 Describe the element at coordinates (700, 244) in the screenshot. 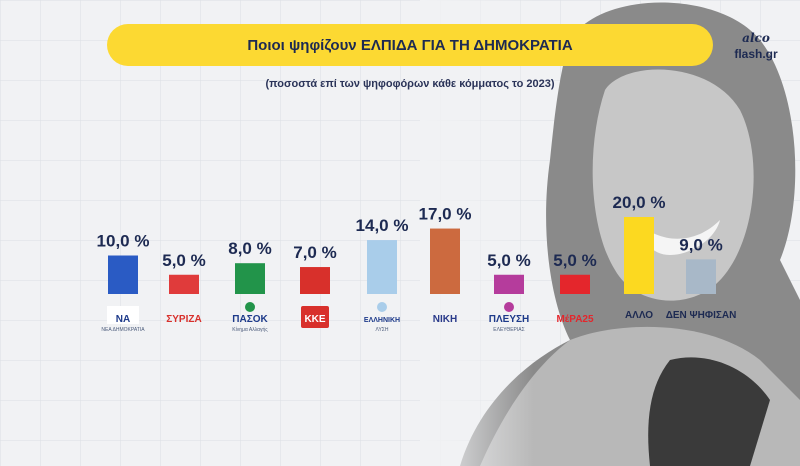

I see `data-label-10: 9,0 %` at that location.